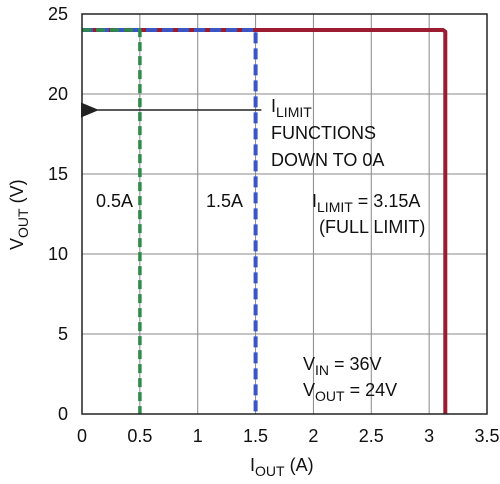 The image size is (500, 484). I want to click on x-tick-label-6: 3, so click(429, 436).